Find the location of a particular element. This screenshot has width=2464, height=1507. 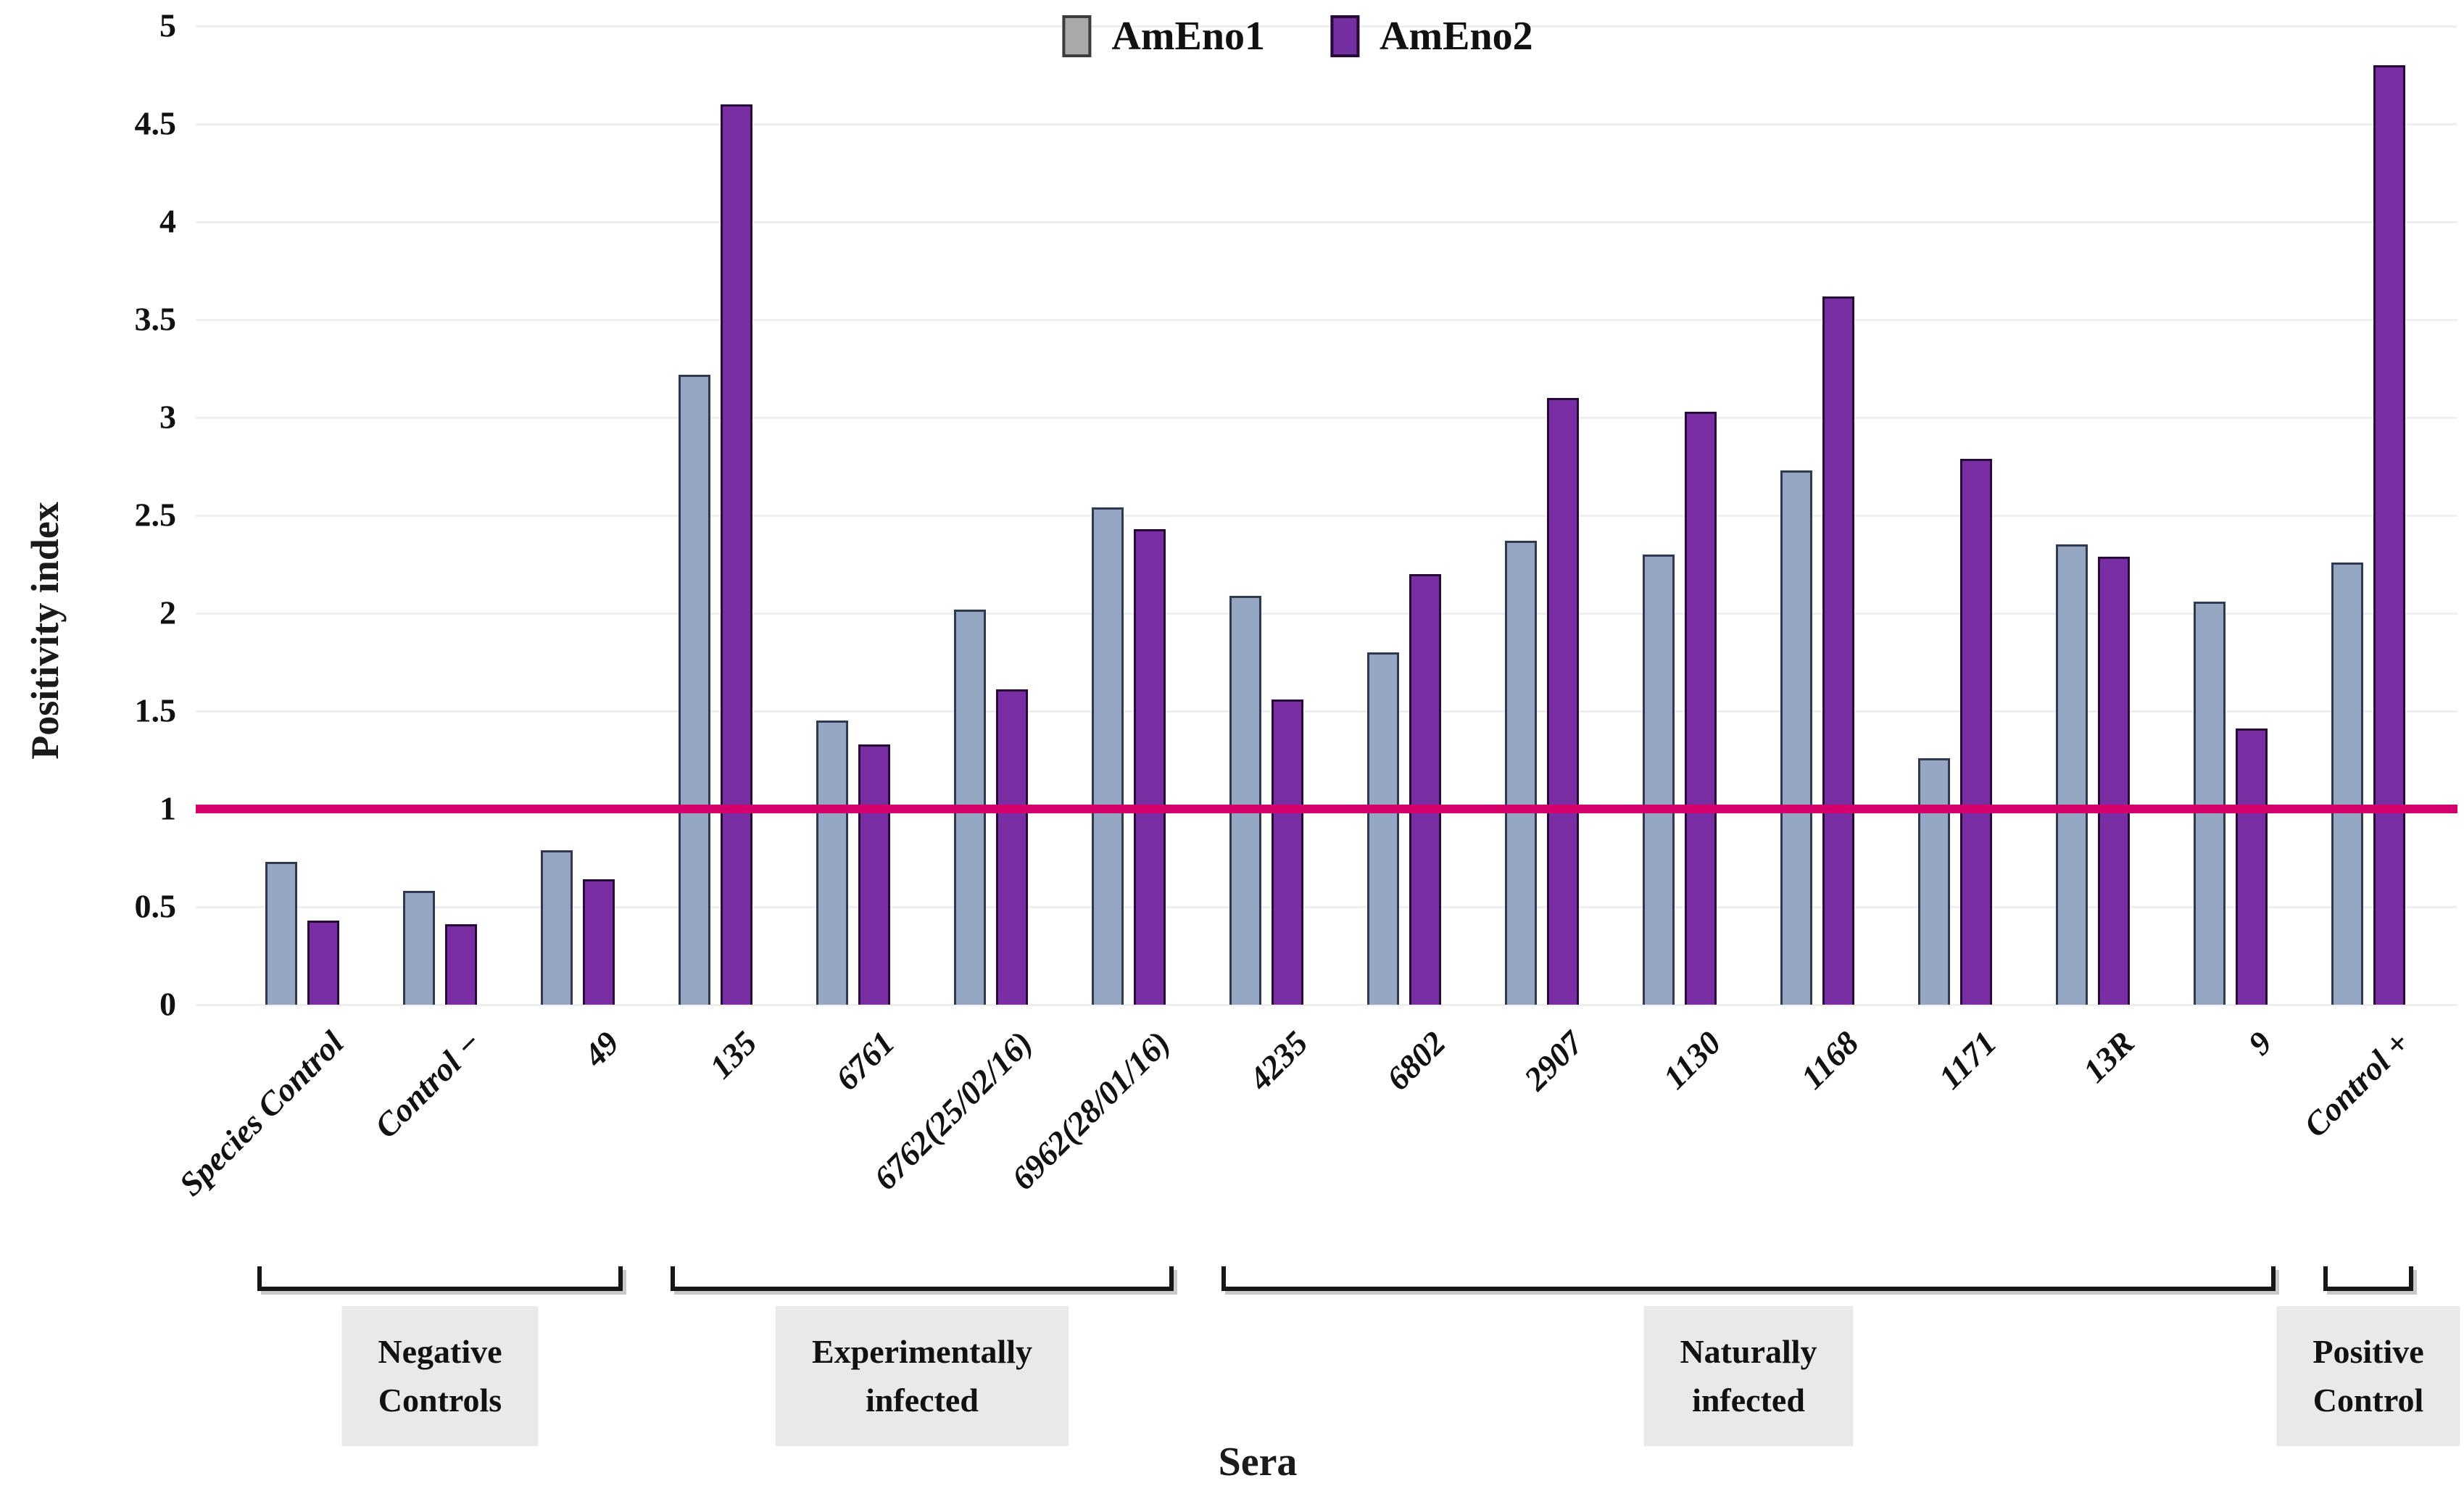

y-tick-label-1: 1 is located at coordinates (167, 808).